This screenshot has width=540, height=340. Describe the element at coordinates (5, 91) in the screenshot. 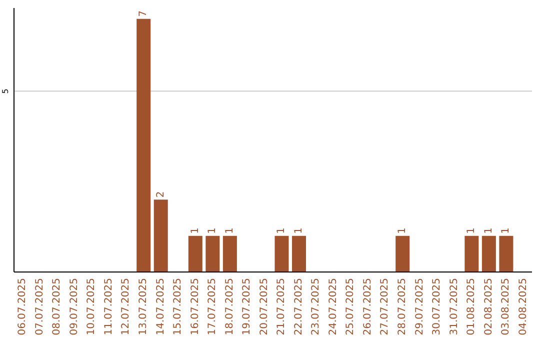

I see `y-tick-label: 5` at that location.